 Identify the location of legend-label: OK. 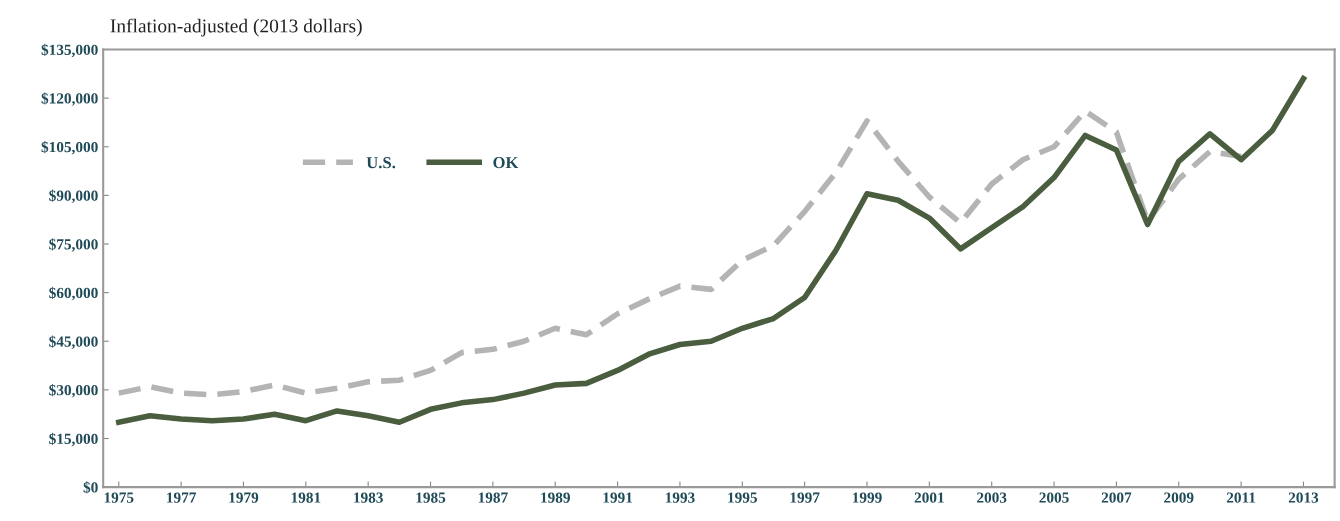
(506, 163).